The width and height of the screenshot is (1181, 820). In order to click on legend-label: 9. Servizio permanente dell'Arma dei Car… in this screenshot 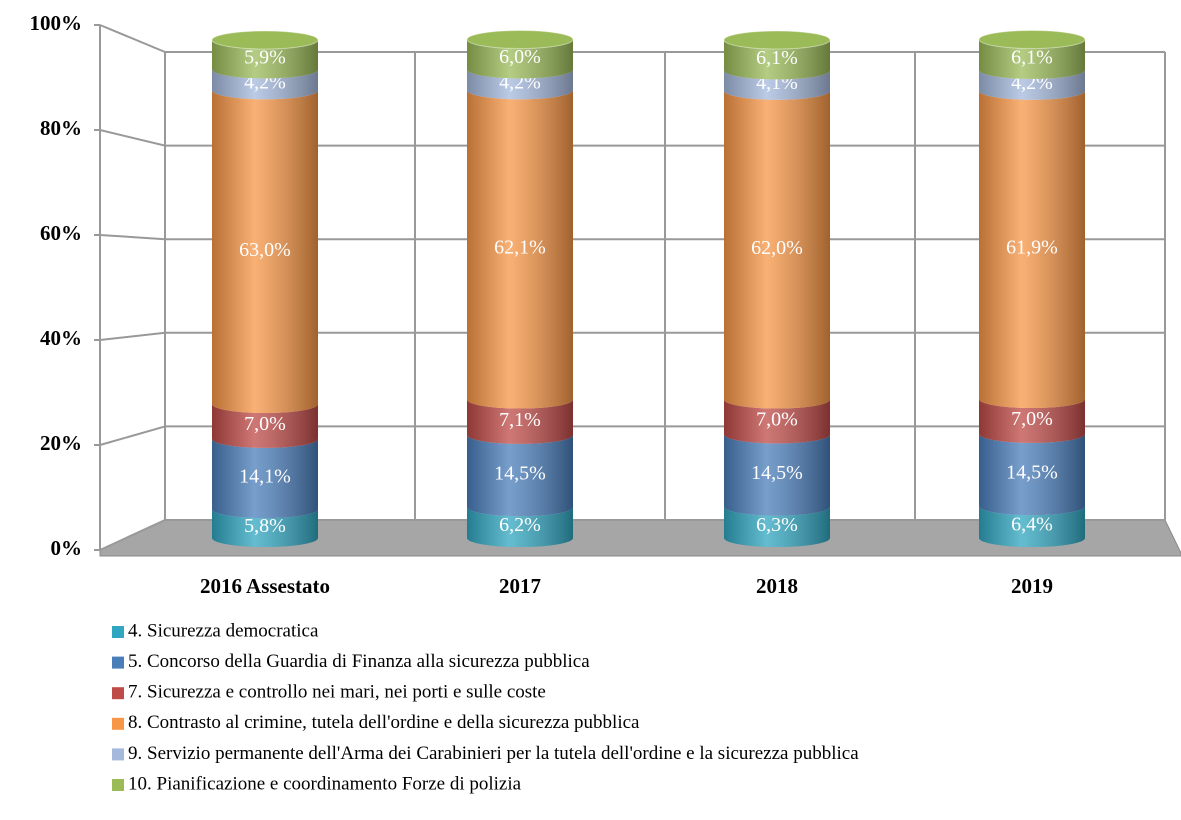, I will do `click(493, 753)`.